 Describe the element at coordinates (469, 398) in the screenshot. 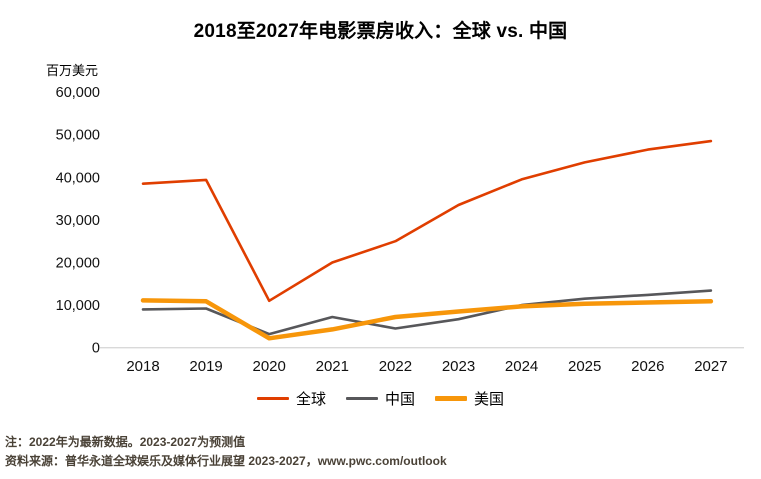

I see `legend-item-us: 美国` at that location.